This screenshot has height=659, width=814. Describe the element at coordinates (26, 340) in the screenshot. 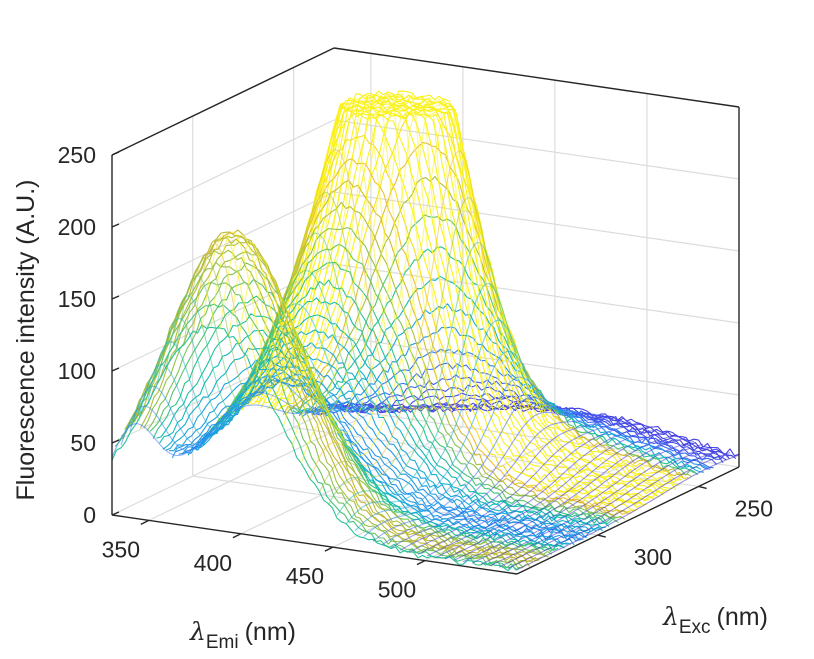

I see `z-axis-label: Fluorescence intensity (A.U.)` at that location.